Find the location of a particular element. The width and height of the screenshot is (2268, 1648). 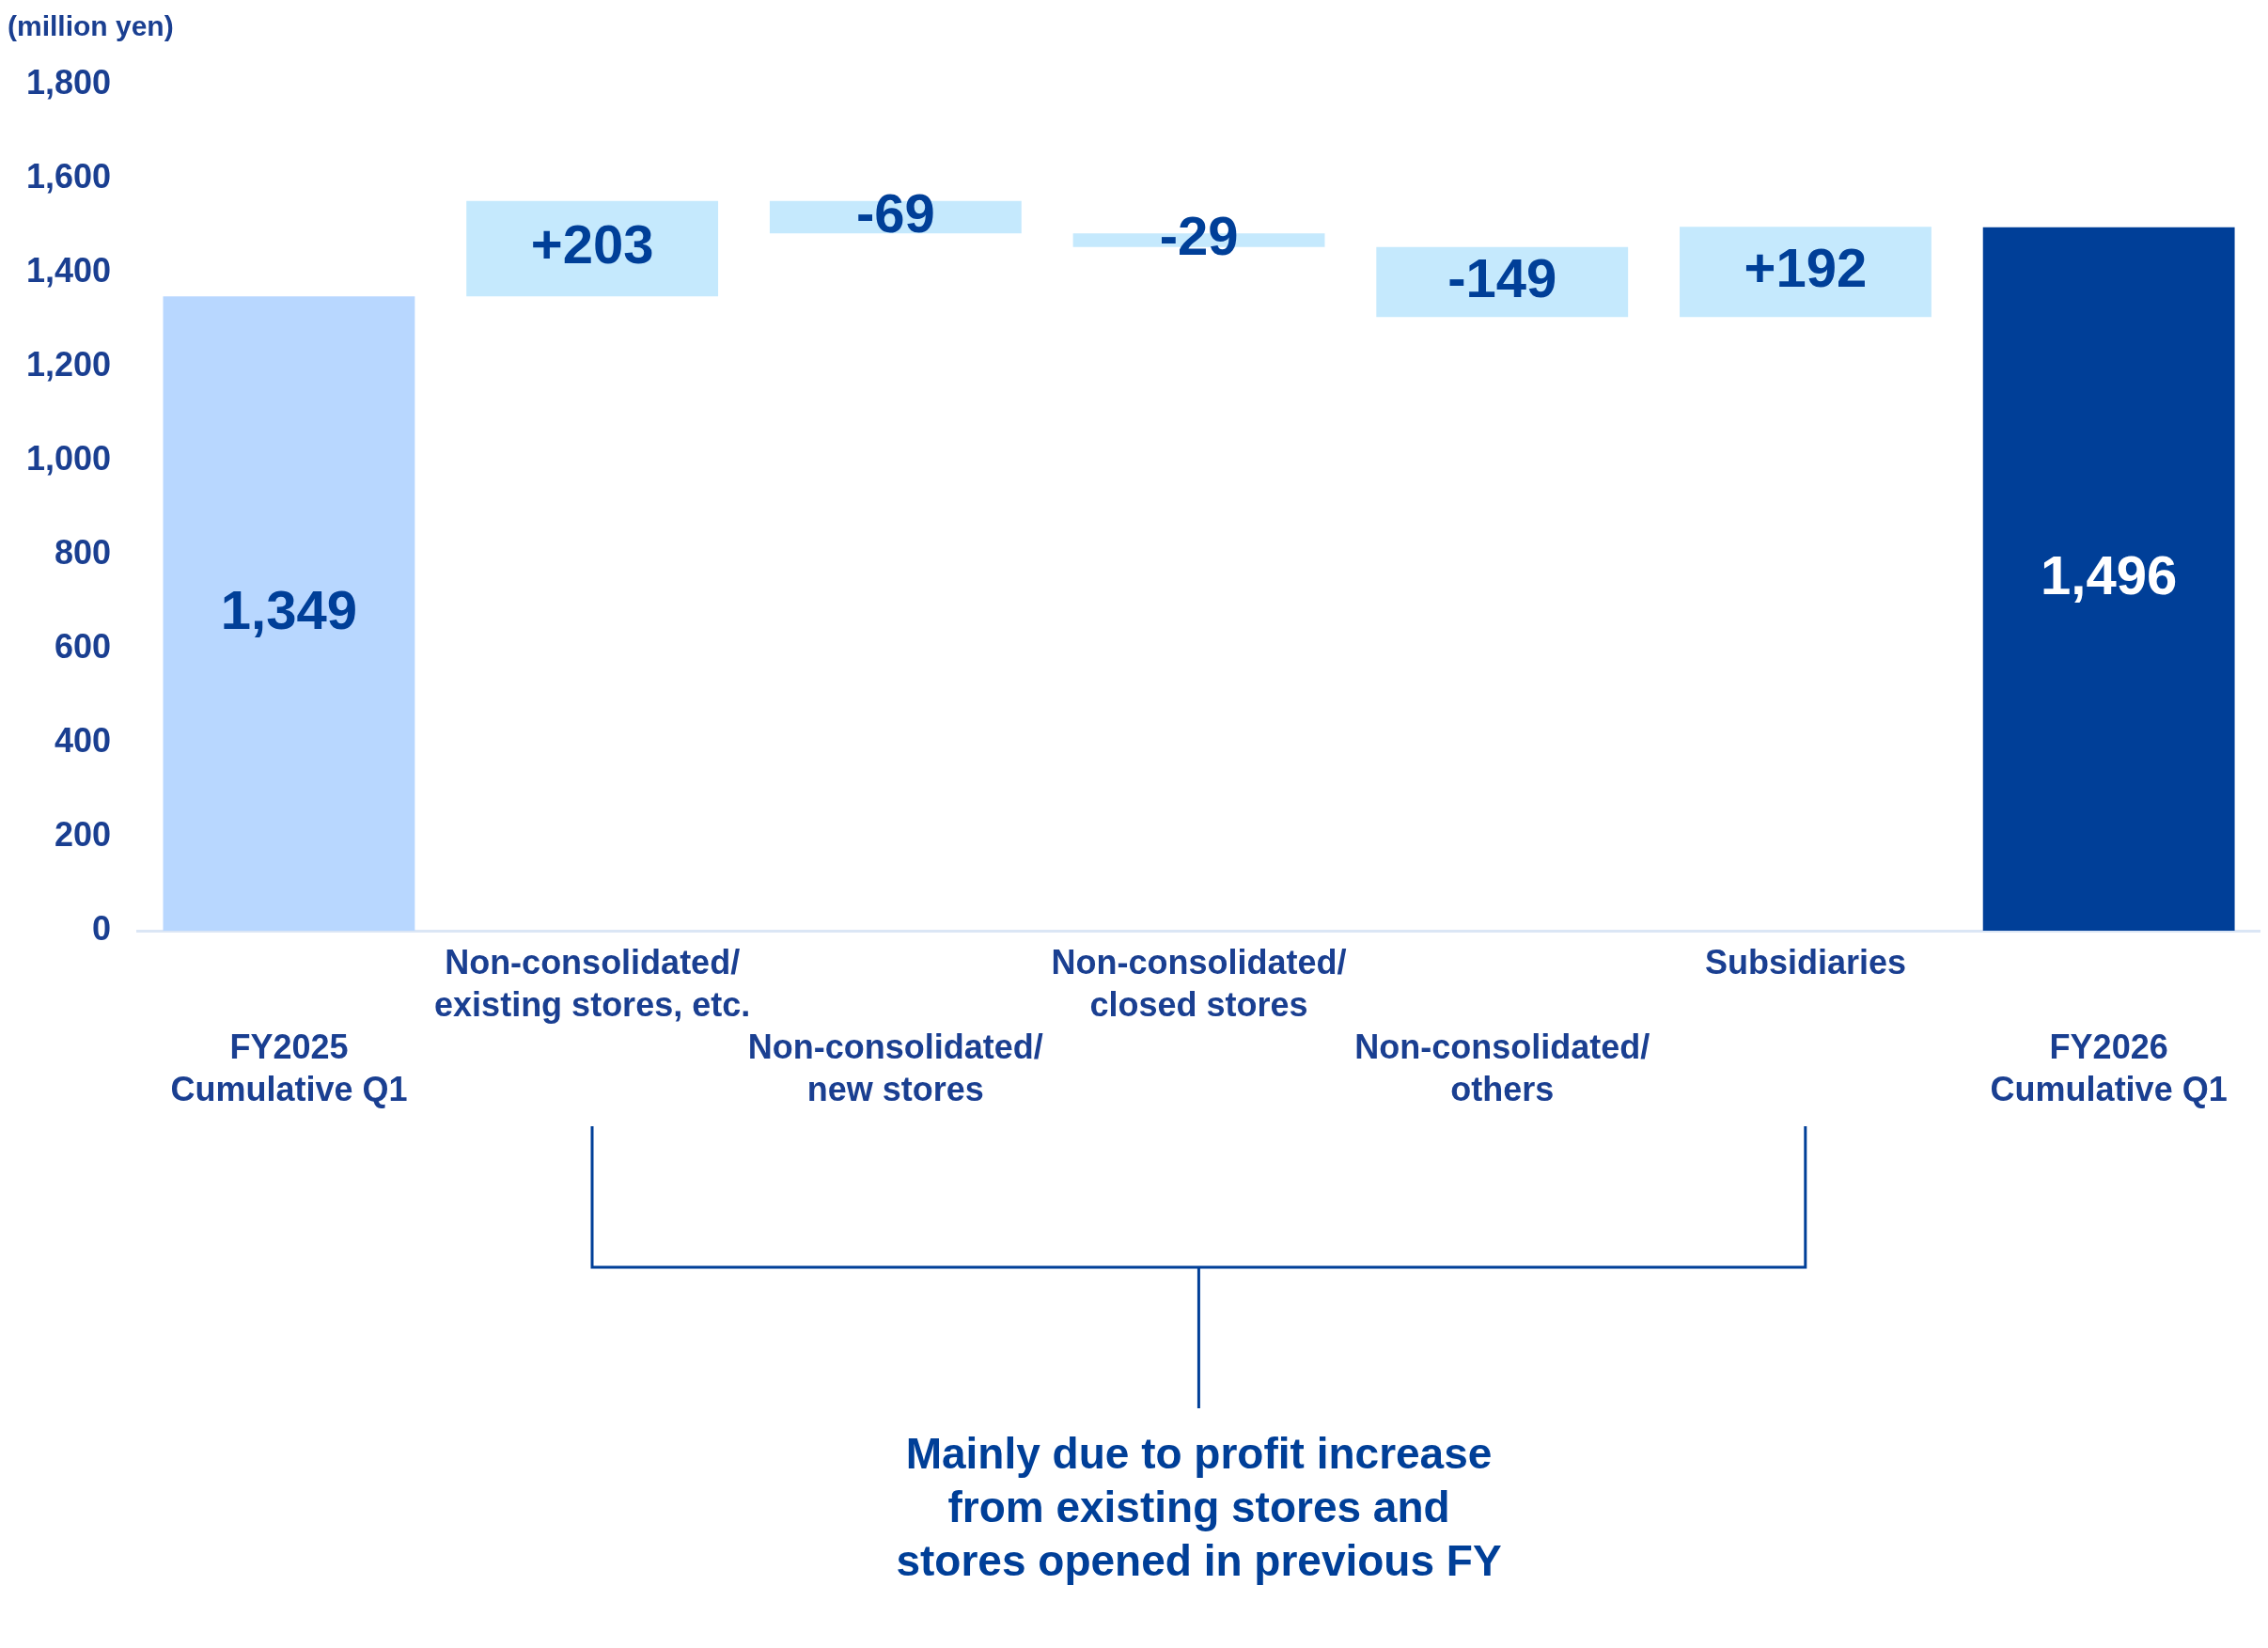

y-tick-label: 400 is located at coordinates (83, 740).